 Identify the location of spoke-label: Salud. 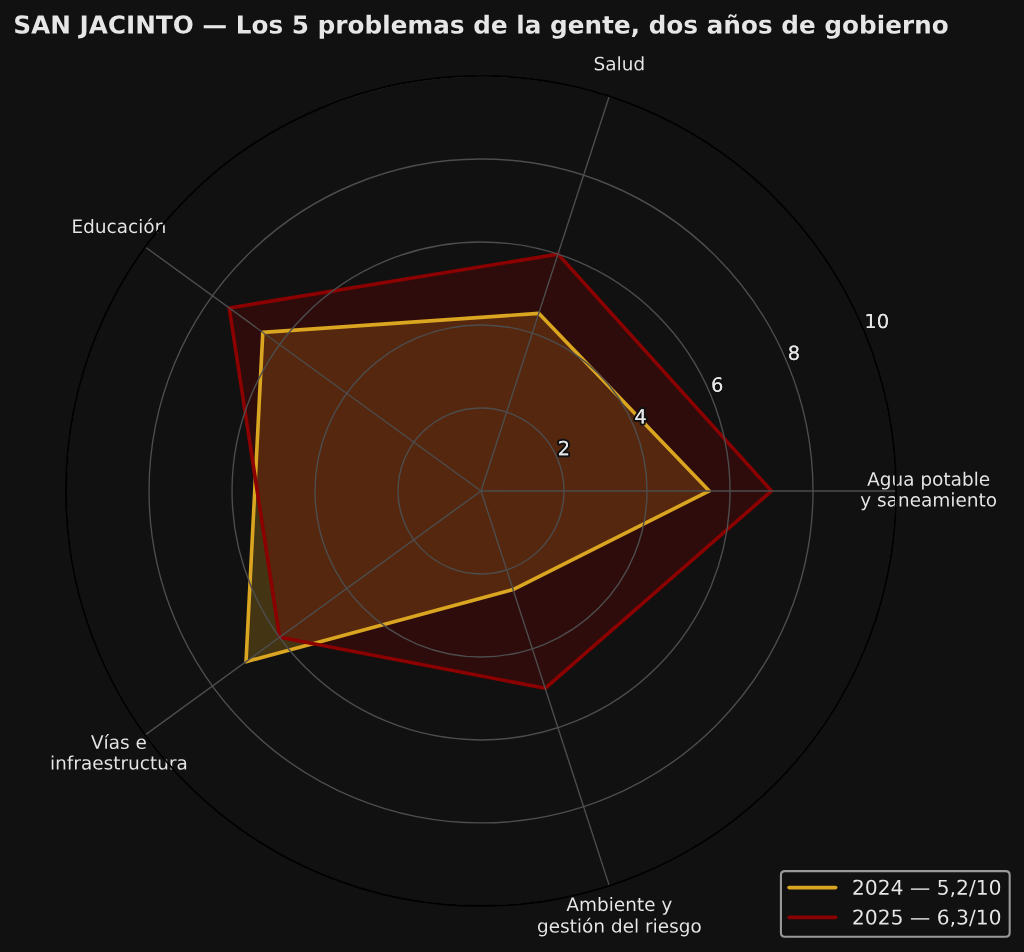
(619, 63).